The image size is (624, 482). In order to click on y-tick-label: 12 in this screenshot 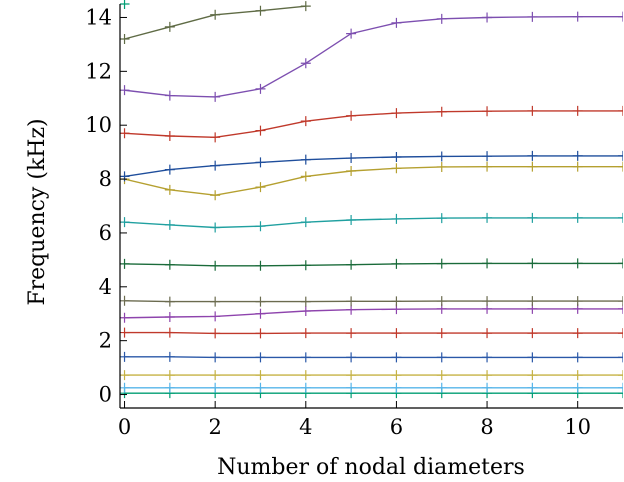, I will do `click(98, 71)`.